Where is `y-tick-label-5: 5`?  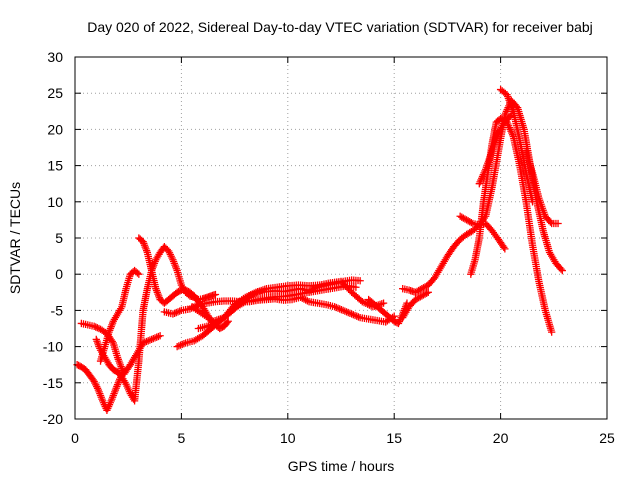
y-tick-label-5: 5 is located at coordinates (59, 238).